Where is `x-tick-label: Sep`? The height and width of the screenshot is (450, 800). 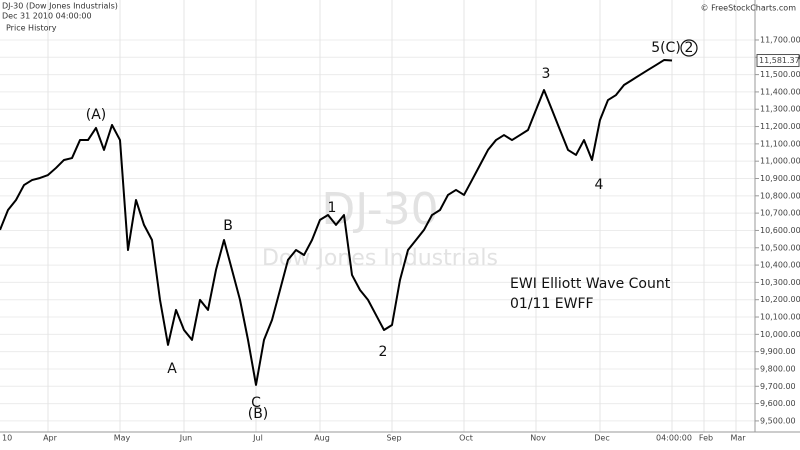
x-tick-label: Sep is located at coordinates (393, 438).